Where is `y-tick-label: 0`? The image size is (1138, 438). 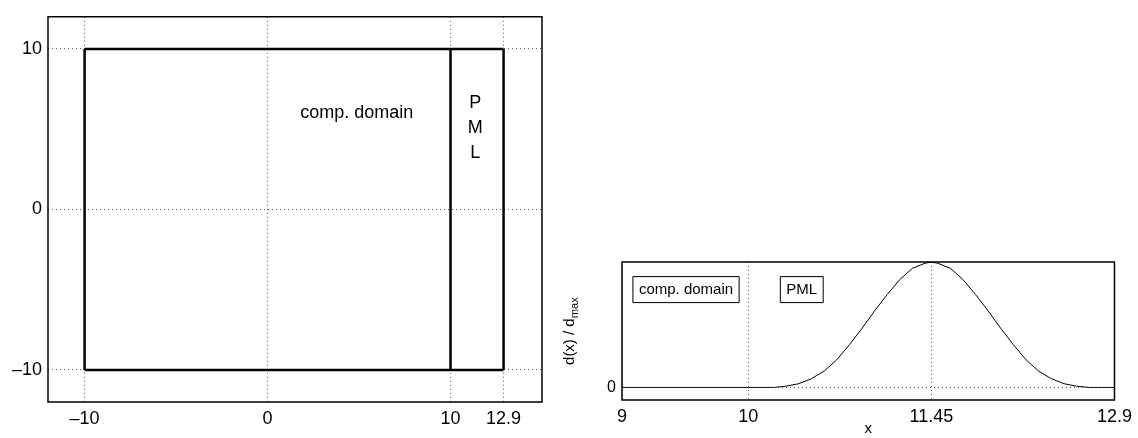 y-tick-label: 0 is located at coordinates (36, 208).